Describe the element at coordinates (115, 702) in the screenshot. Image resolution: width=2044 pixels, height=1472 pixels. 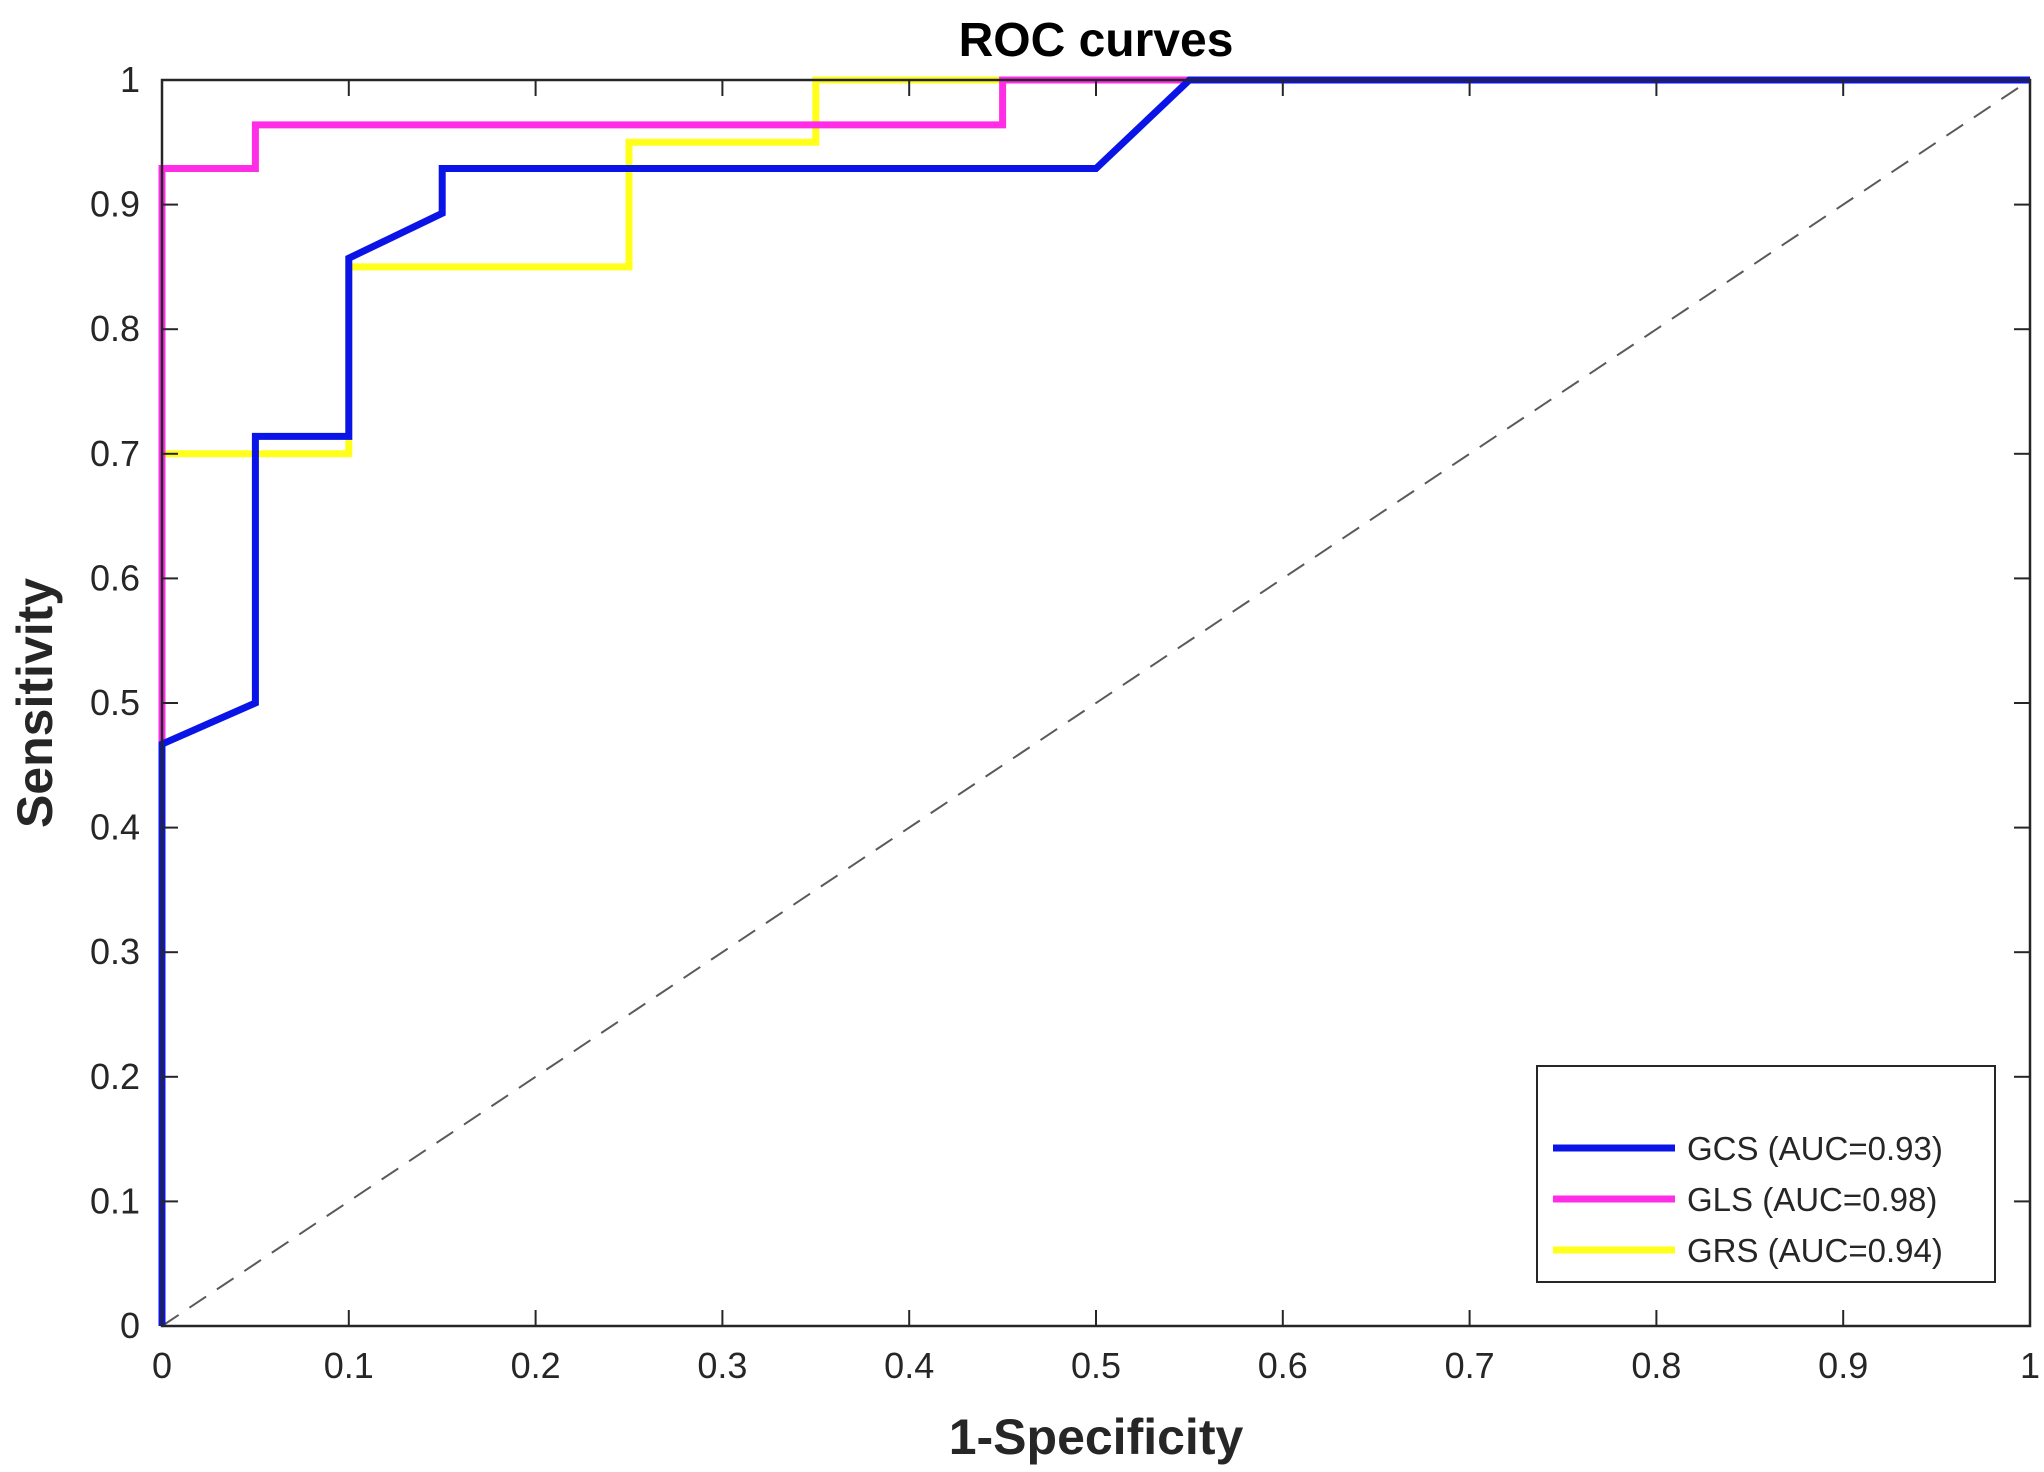
I see `y-tick-label: 0.5` at that location.